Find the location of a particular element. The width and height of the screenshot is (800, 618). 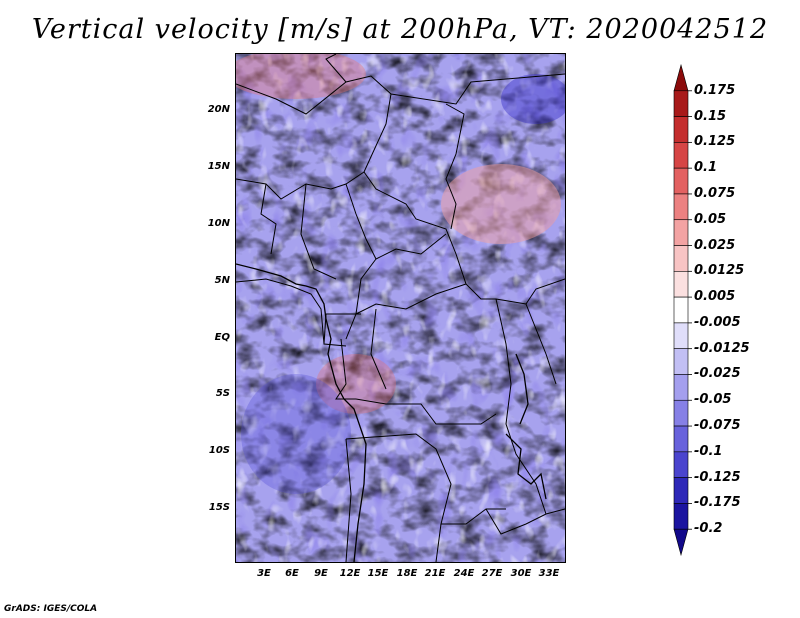

lon-label: 9E is located at coordinates (321, 573).